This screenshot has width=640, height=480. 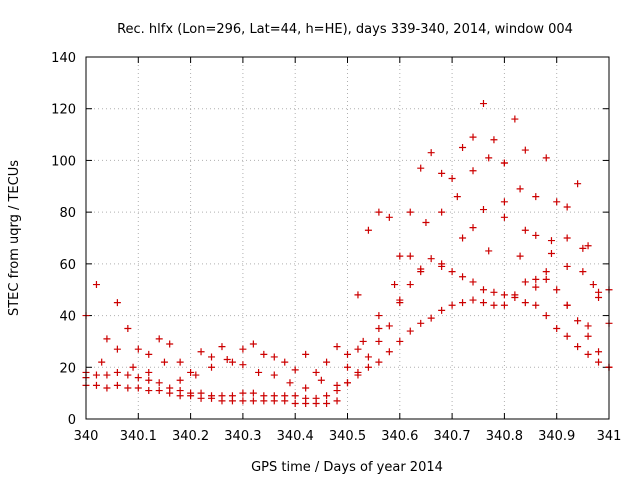 What do you see at coordinates (63, 110) in the screenshot?
I see `y-tick-label: 120` at bounding box center [63, 110].